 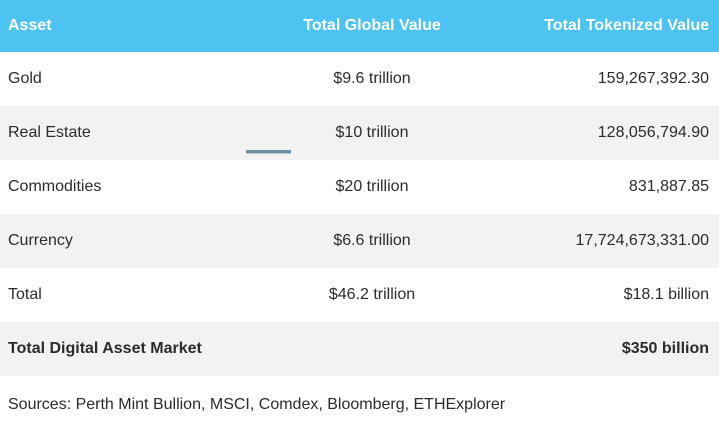 I want to click on global-value-cell: $9.6 trillion, so click(x=372, y=78).